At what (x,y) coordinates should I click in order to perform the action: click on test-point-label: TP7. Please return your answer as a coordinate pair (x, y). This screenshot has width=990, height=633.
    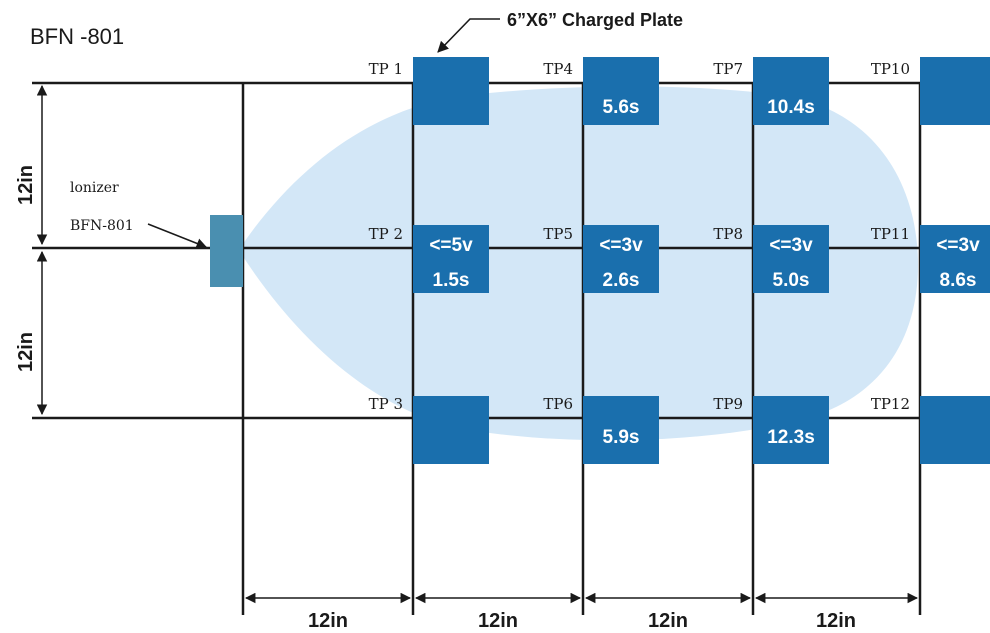
    Looking at the image, I should click on (728, 69).